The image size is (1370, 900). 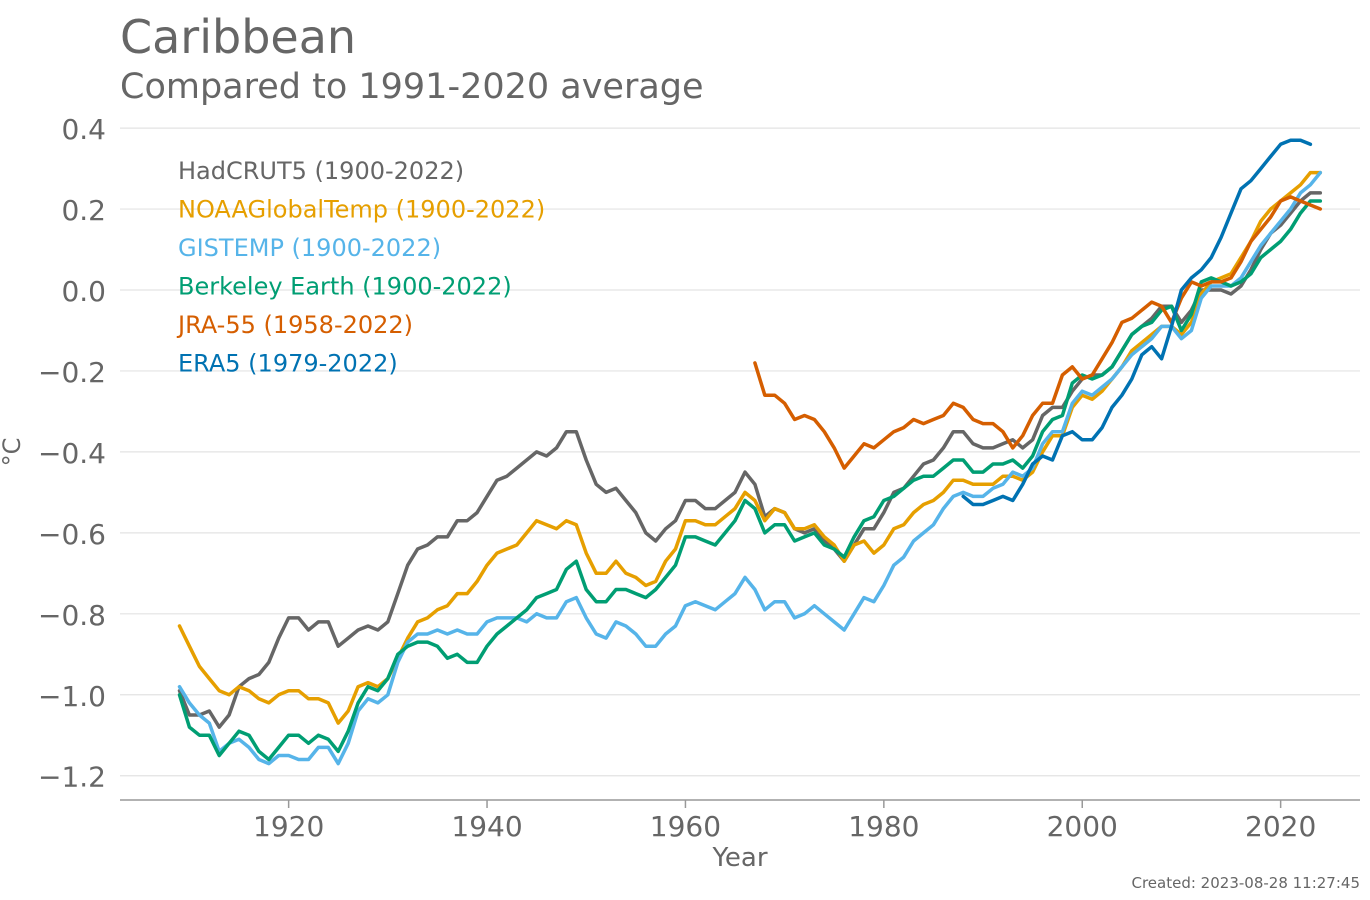 What do you see at coordinates (72, 777) in the screenshot?
I see `y-tick-label: −1.2` at bounding box center [72, 777].